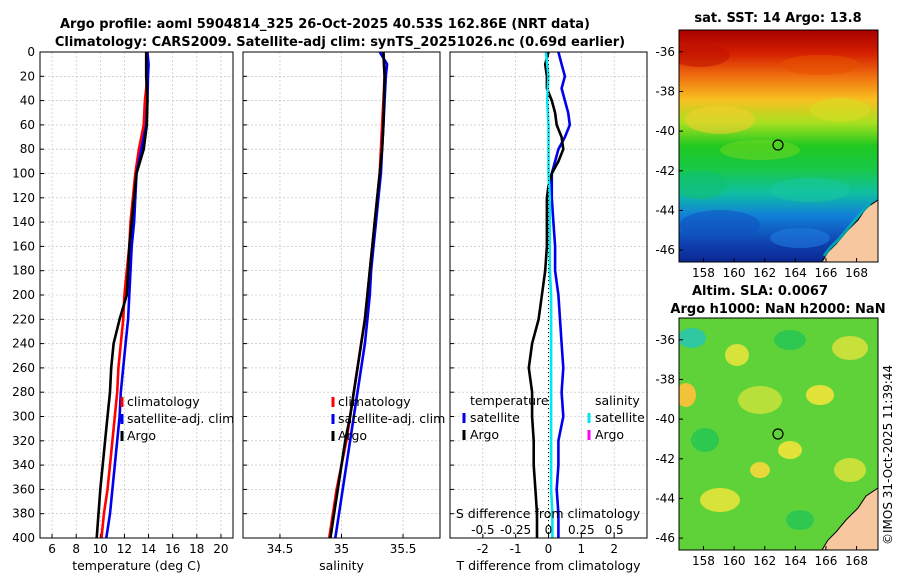  I want to click on sla-map-frame, so click(778, 434).